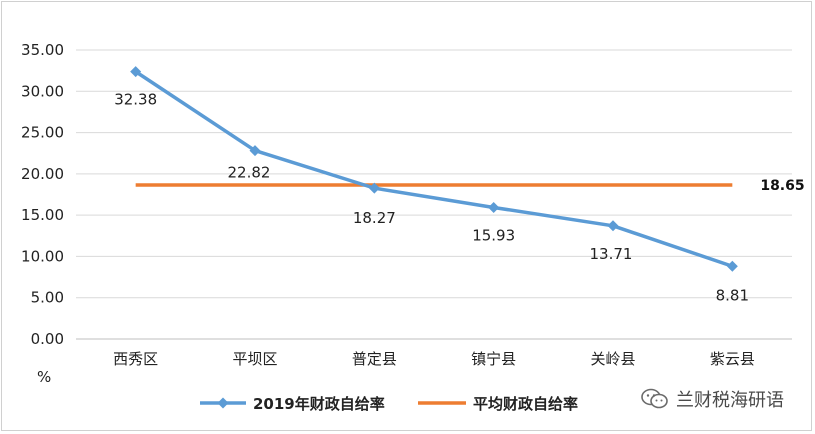 The height and width of the screenshot is (434, 815). What do you see at coordinates (374, 218) in the screenshot?
I see `data-label: 18.27` at bounding box center [374, 218].